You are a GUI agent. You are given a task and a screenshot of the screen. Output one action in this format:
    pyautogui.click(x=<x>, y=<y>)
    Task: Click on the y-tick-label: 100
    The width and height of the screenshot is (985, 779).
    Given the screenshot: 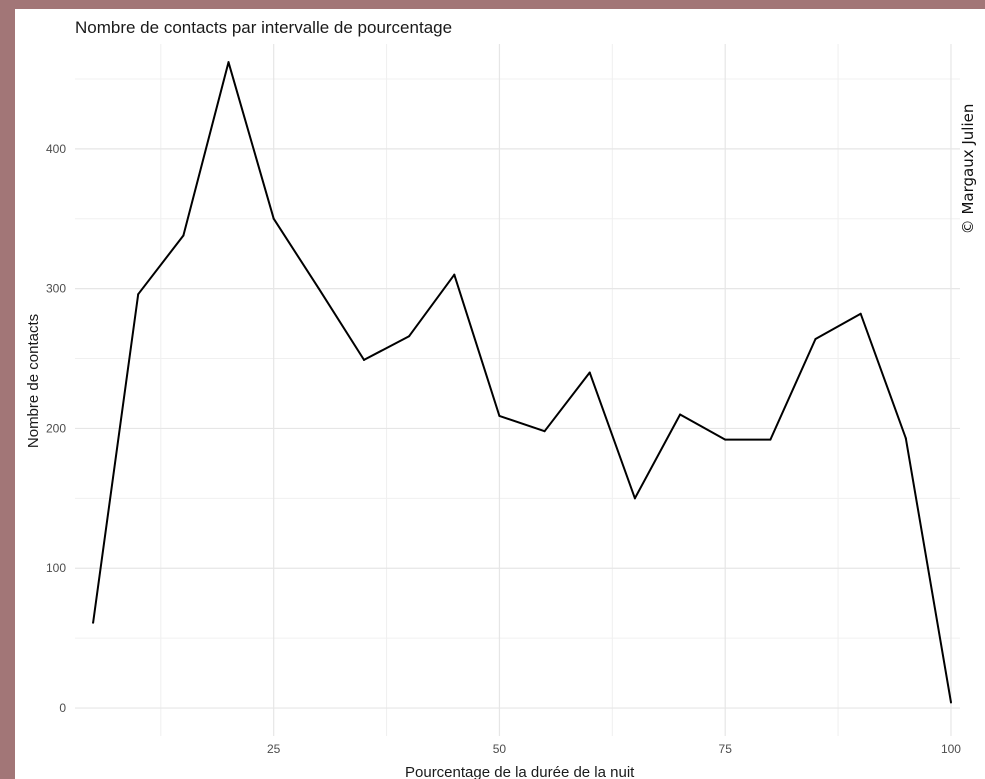 What is the action you would take?
    pyautogui.click(x=56, y=568)
    